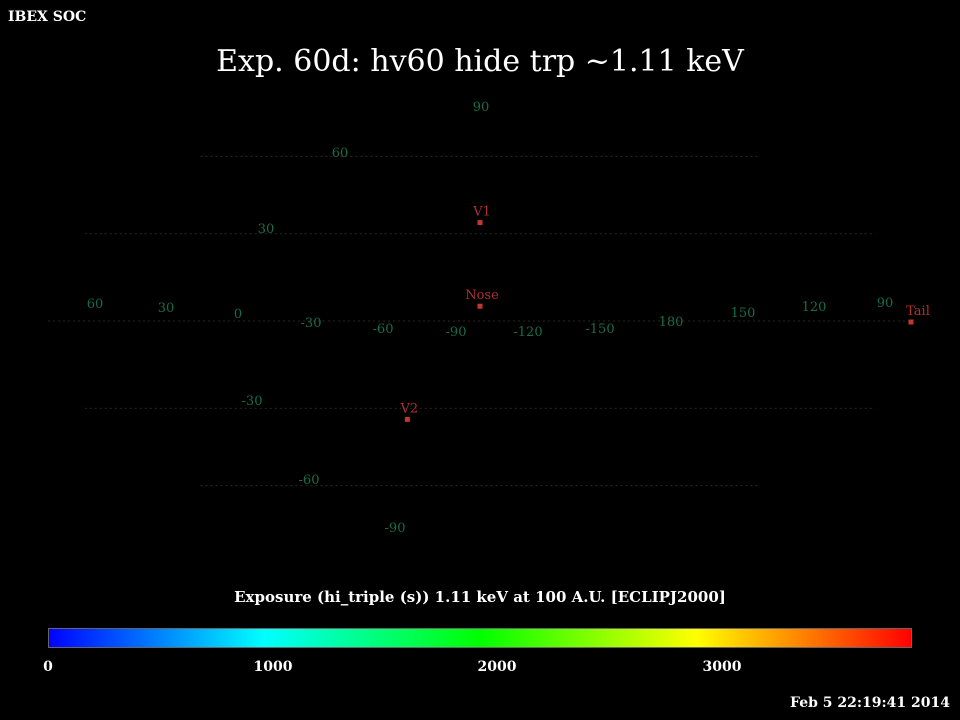  Describe the element at coordinates (47, 17) in the screenshot. I see `org-label: IBEX SOC` at that location.